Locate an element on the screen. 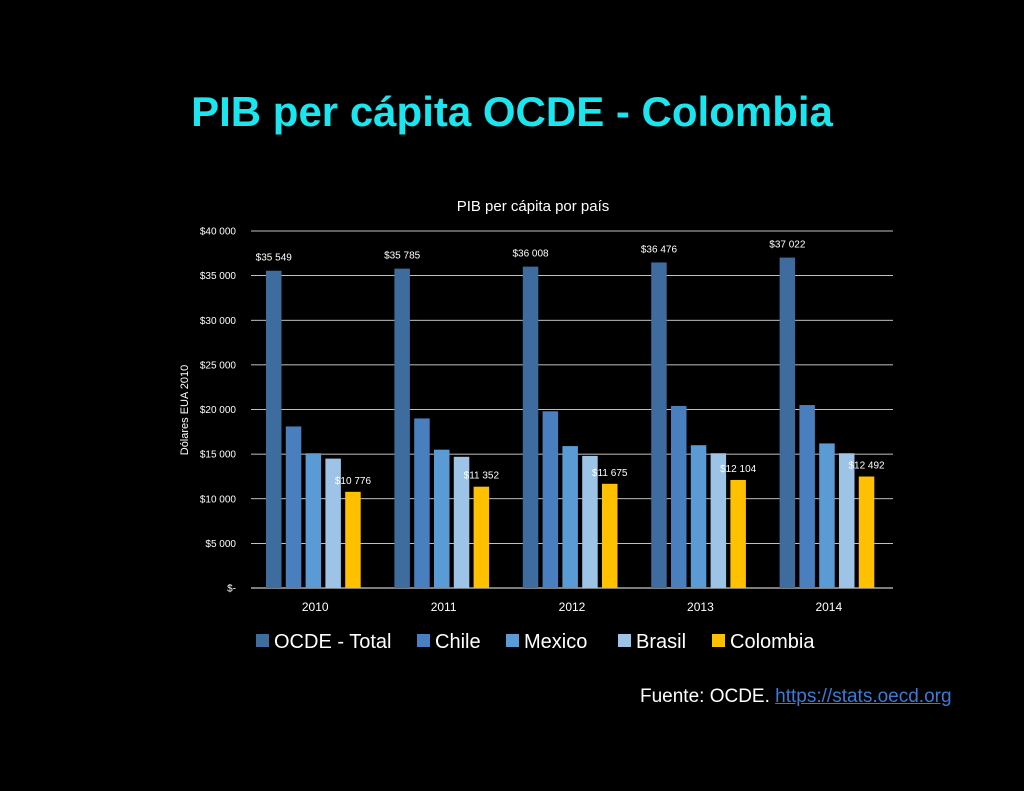 The height and width of the screenshot is (791, 1024). legend: OCDE - Total Chile Mexico Brasil Colombia is located at coordinates (535, 642).